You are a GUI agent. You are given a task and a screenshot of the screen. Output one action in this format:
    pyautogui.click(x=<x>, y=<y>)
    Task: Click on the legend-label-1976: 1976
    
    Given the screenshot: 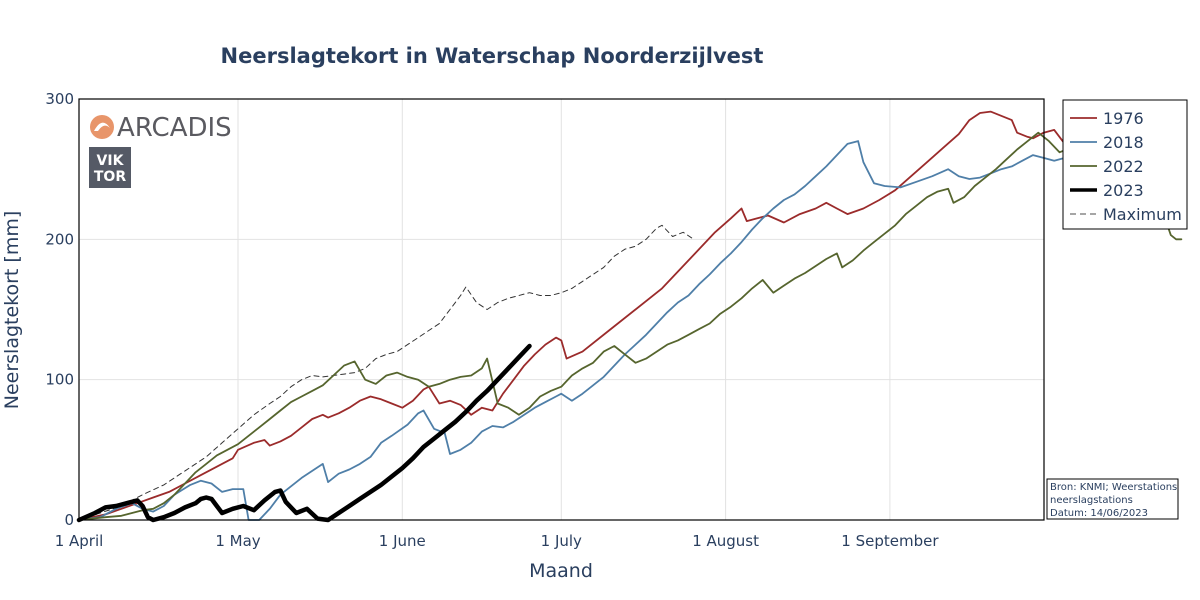 What is the action you would take?
    pyautogui.click(x=1123, y=118)
    